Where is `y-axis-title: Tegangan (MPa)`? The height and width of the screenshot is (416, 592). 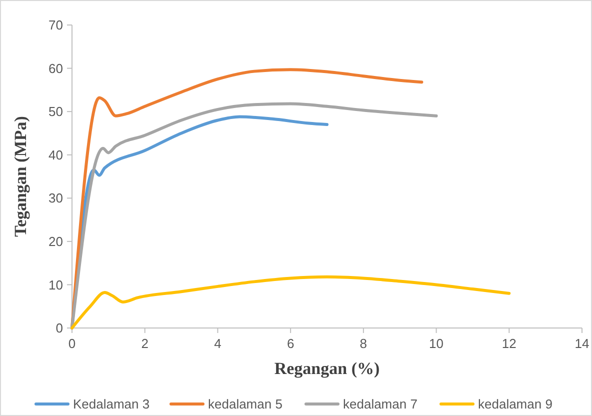 y-axis-title: Tegangan (MPa) is located at coordinates (20, 176).